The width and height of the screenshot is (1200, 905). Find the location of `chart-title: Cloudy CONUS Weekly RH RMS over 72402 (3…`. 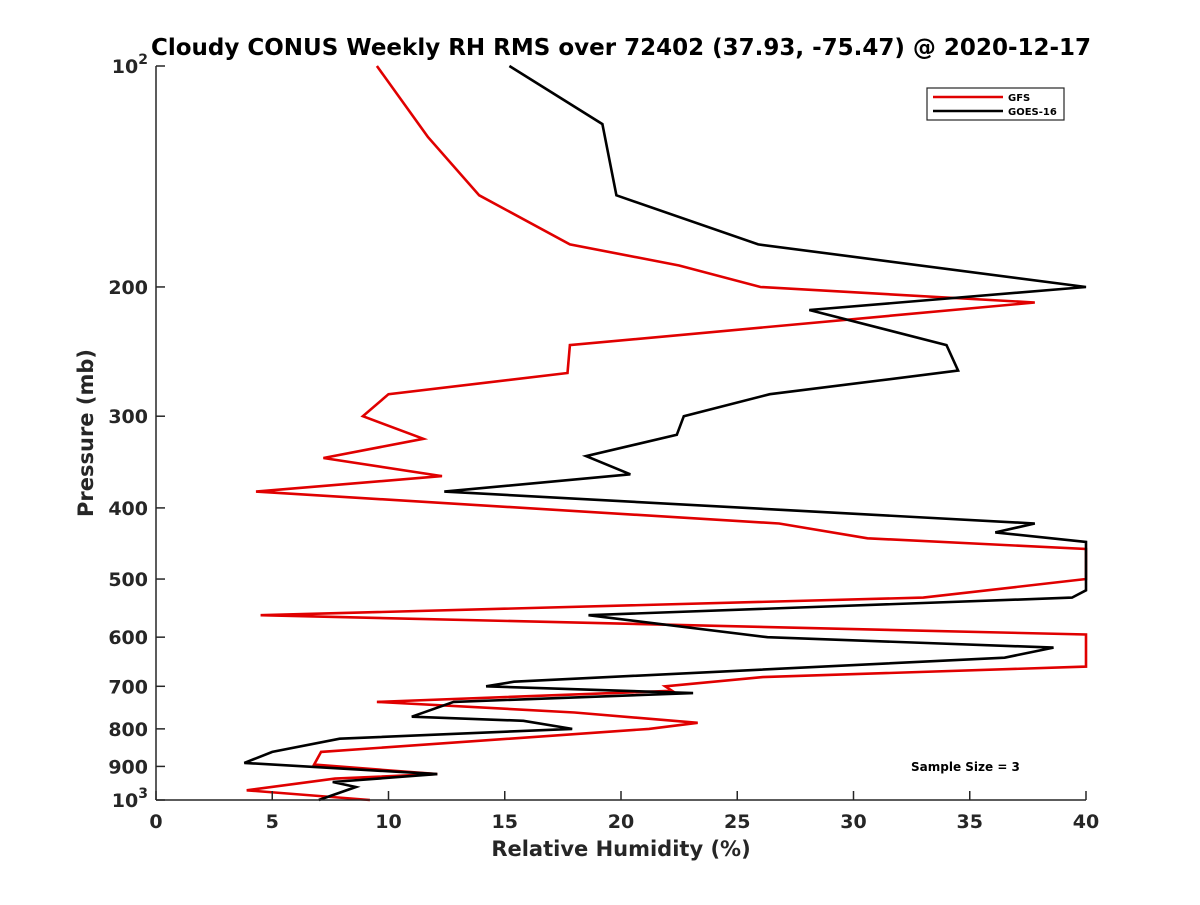

chart-title: Cloudy CONUS Weekly RH RMS over 72402 (3… is located at coordinates (621, 48).